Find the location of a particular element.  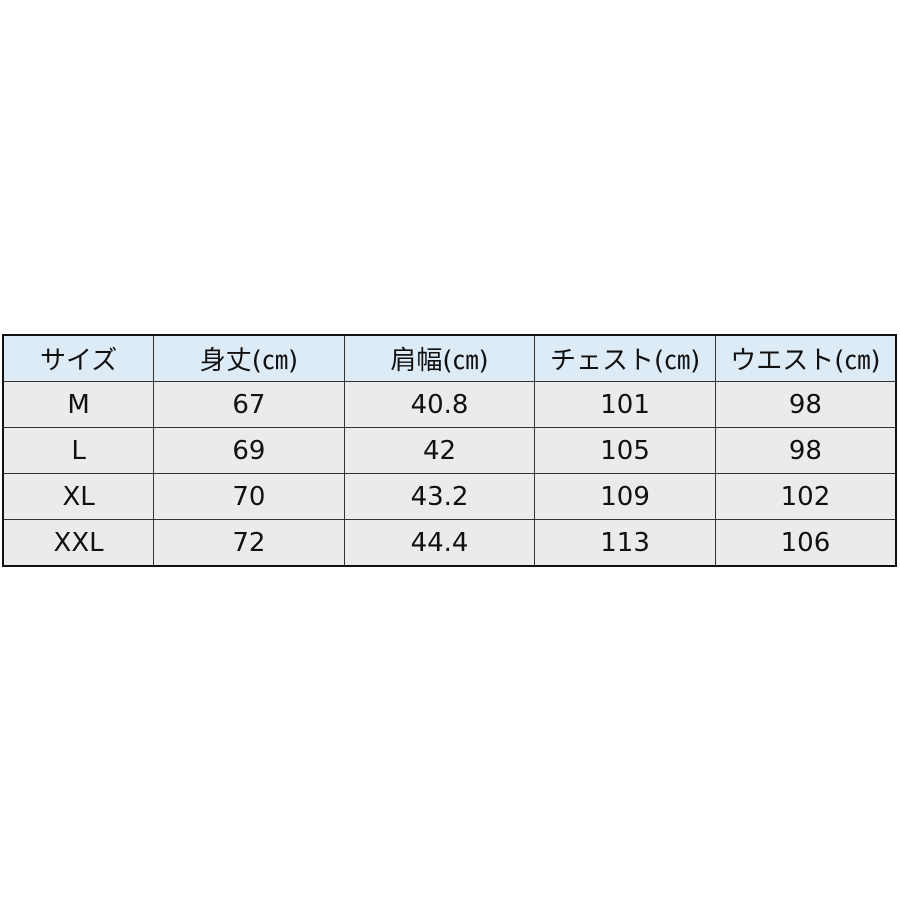

header-waist: ウエスト(㎝) is located at coordinates (805, 358).